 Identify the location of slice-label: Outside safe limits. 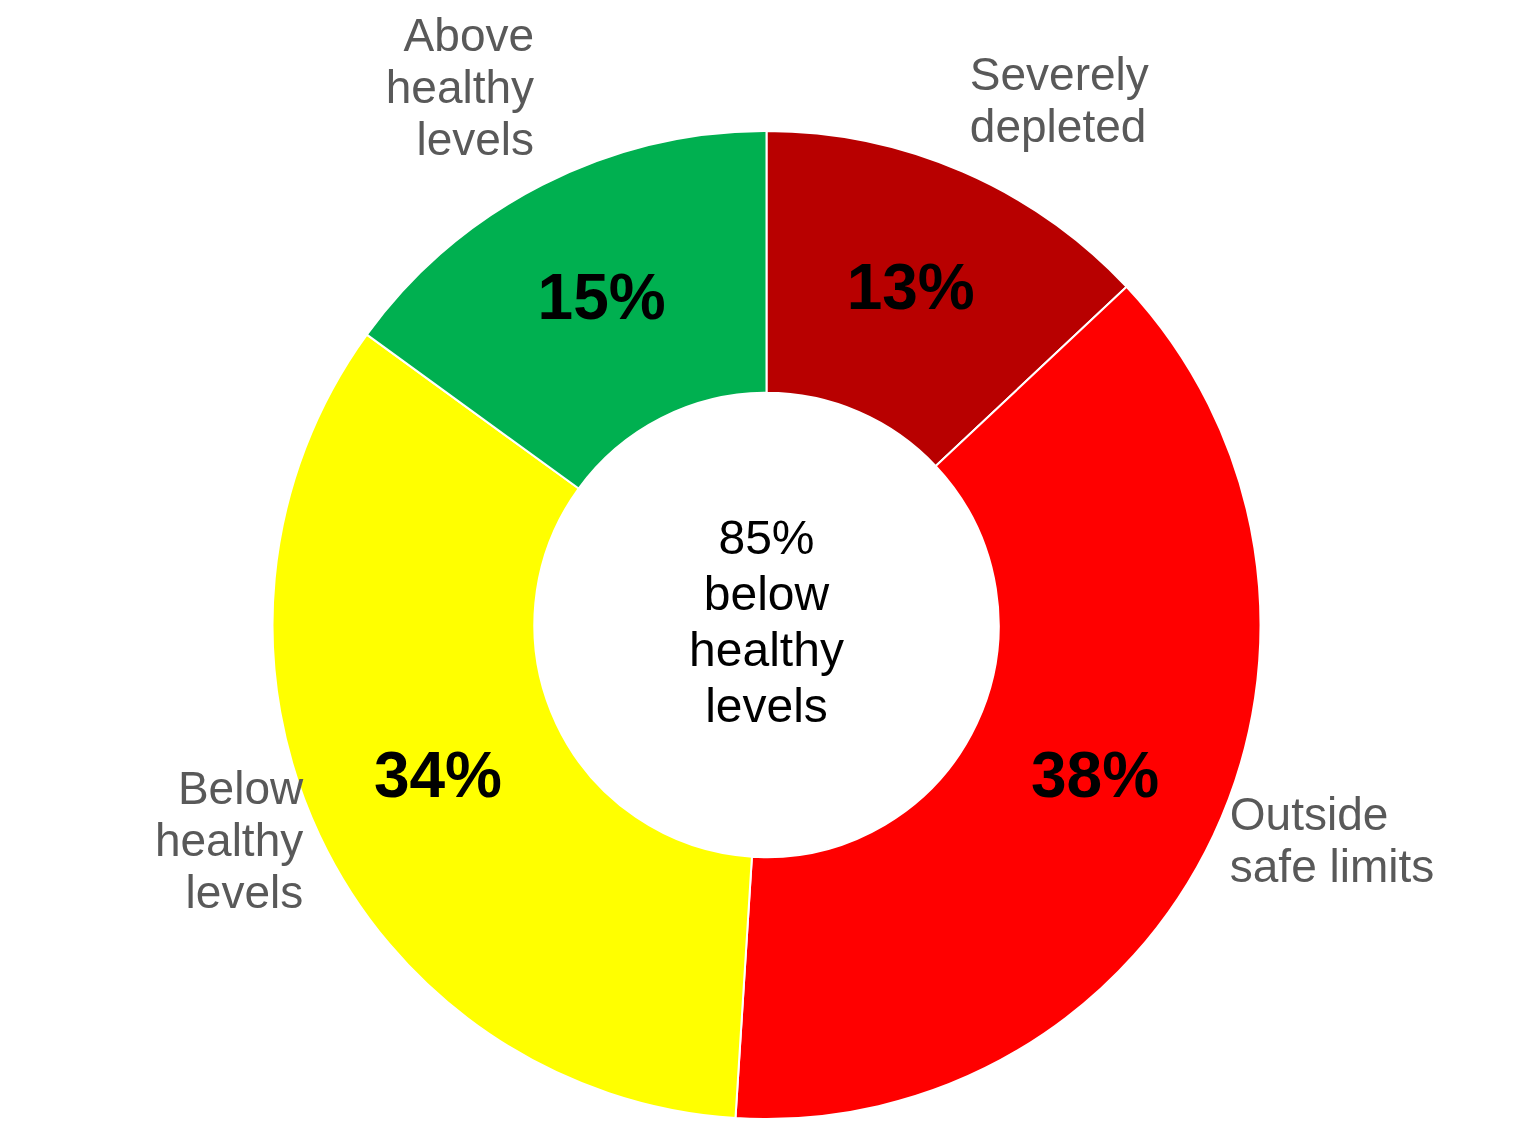
(1332, 839).